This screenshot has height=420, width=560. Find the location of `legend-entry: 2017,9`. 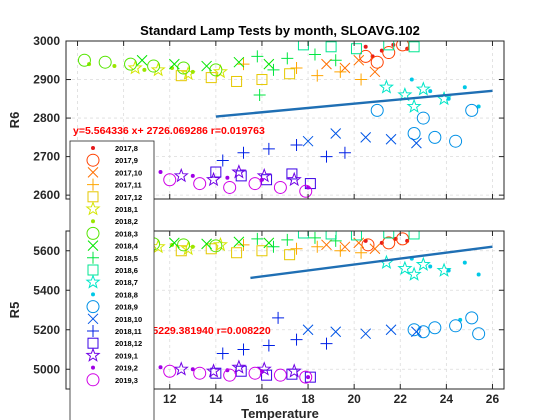

legend-entry: 2017,9 is located at coordinates (112, 160).